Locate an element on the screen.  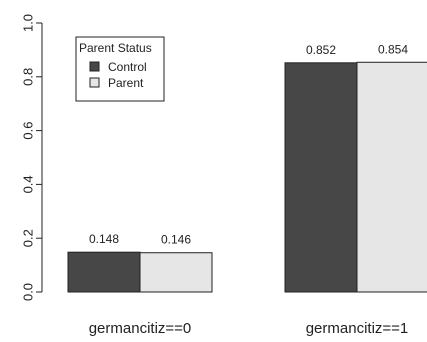
legend-swatch-parent is located at coordinates (94, 82).